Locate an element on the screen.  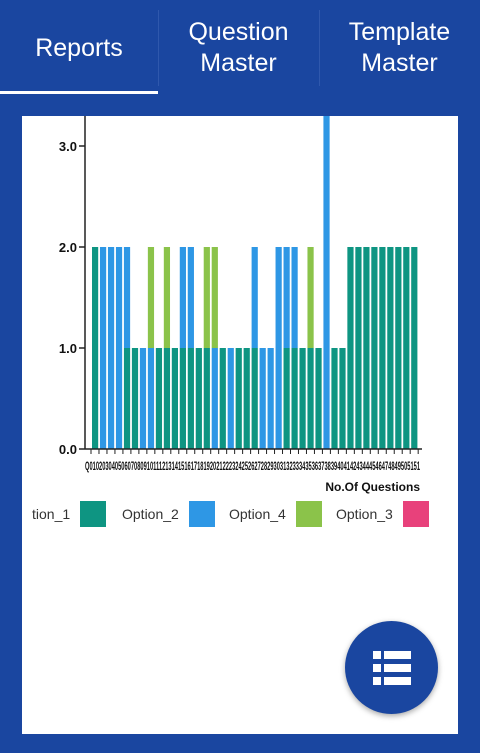
list-fab-button is located at coordinates (391, 667).